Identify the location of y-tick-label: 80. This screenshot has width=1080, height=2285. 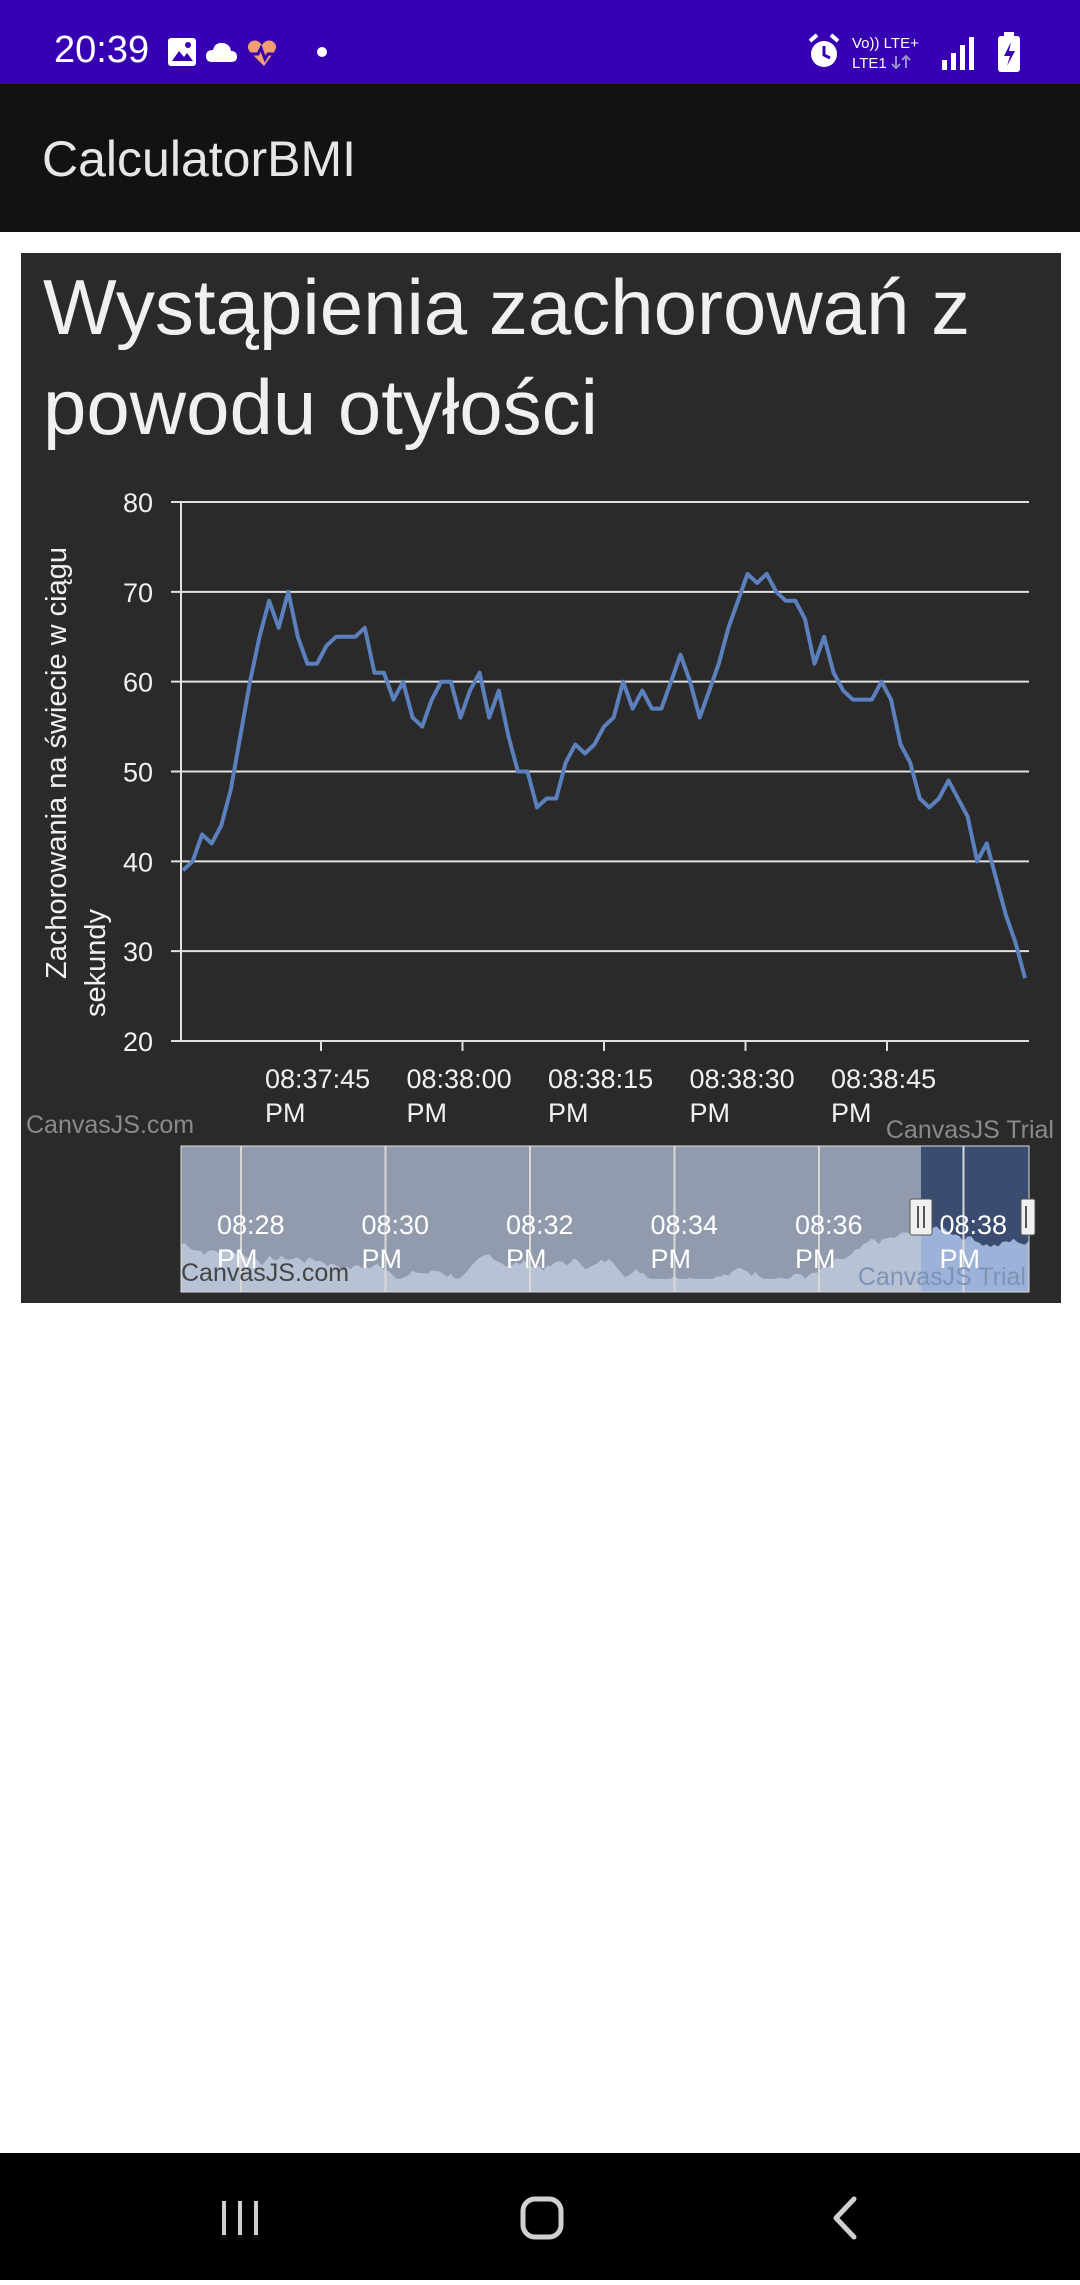
(138, 503).